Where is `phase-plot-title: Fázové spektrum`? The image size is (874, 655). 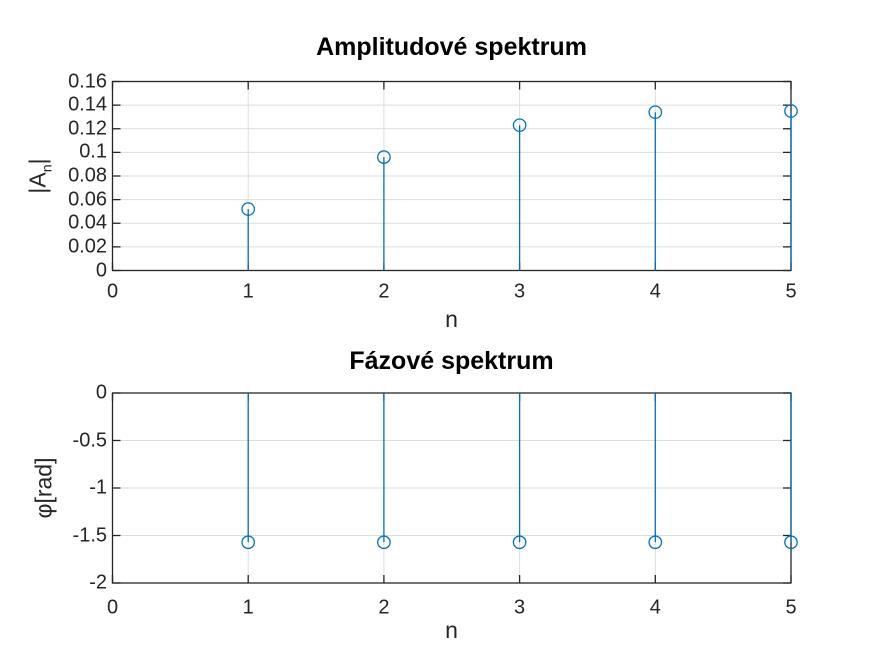 phase-plot-title: Fázové spektrum is located at coordinates (451, 361).